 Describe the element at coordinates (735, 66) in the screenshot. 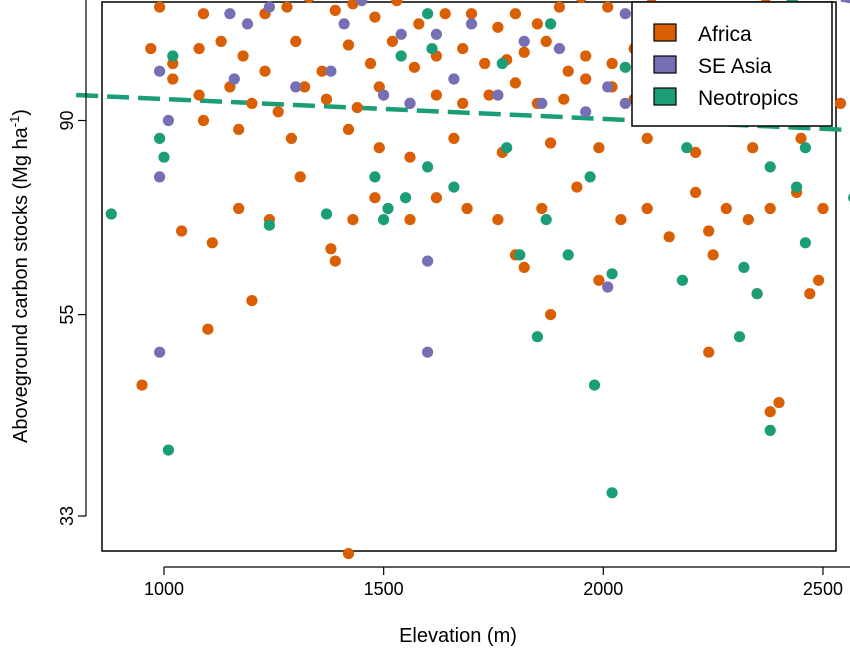

I see `legend-label-se-asia: SE Asia` at that location.